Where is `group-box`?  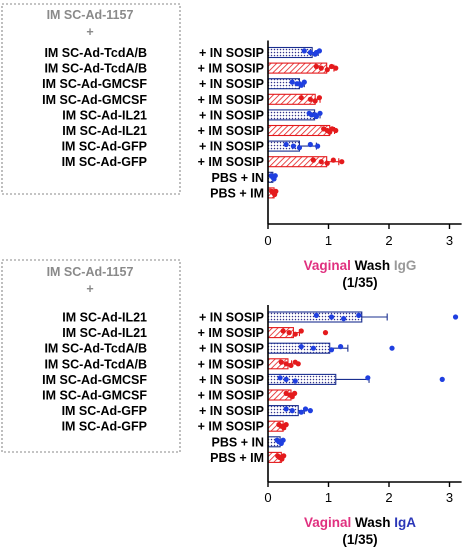
group-box is located at coordinates (91, 99).